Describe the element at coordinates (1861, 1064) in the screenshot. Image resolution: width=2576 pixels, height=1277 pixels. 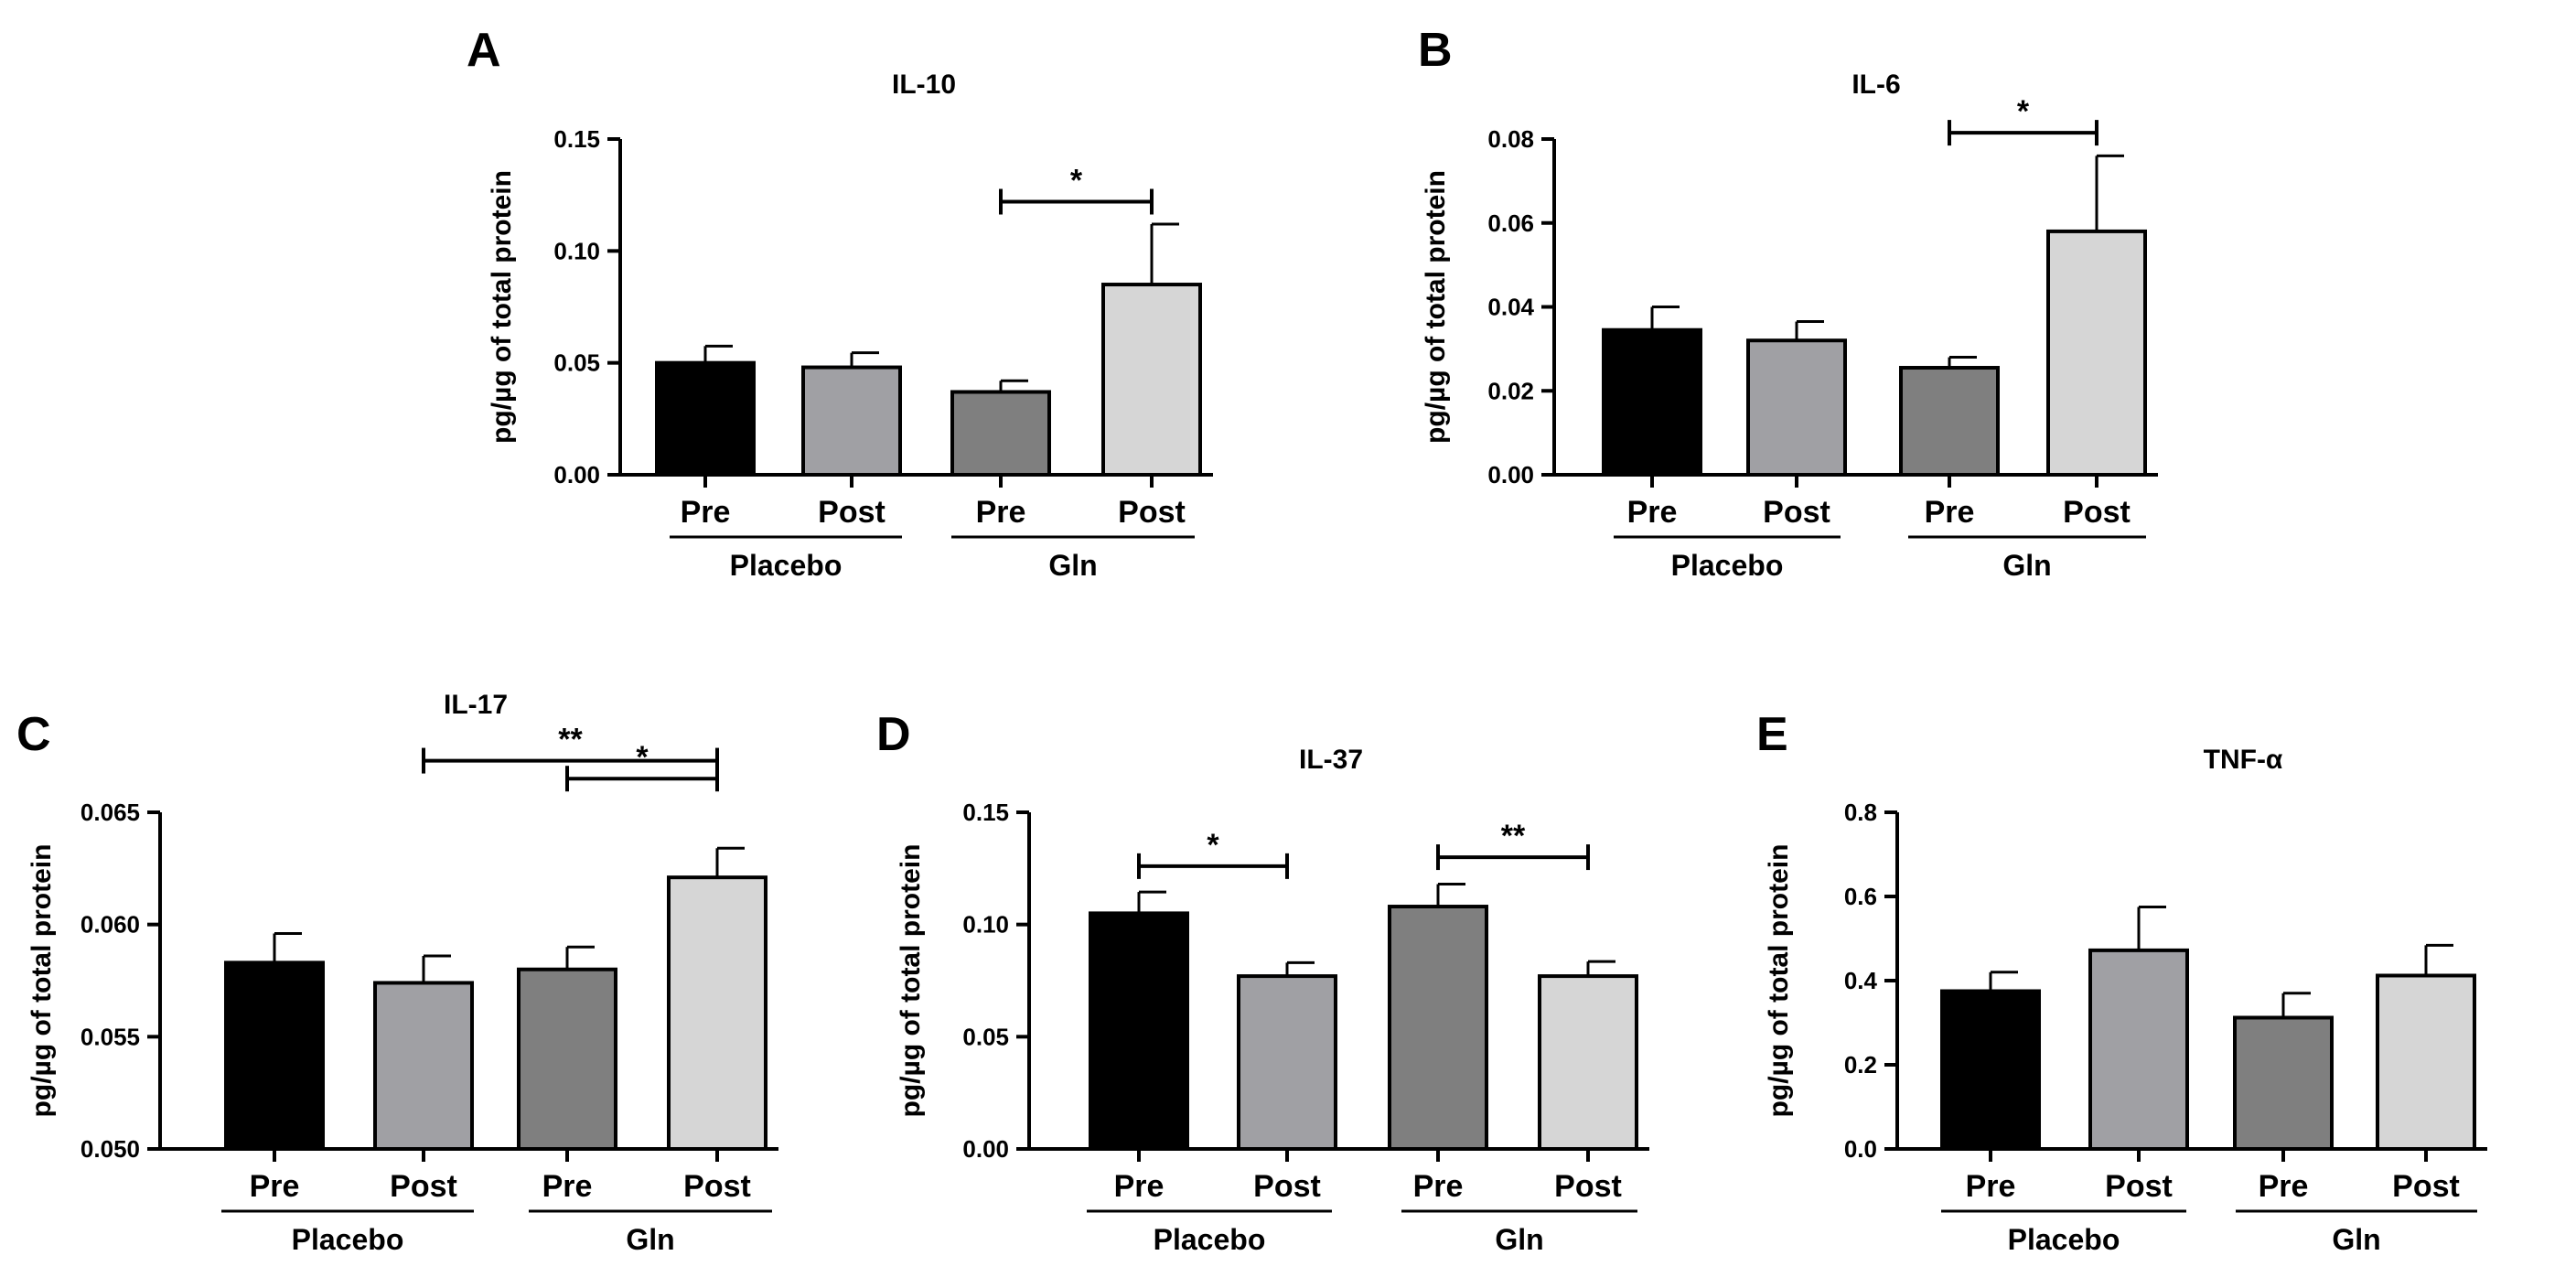
I see `y-tick-label: 0.2` at that location.